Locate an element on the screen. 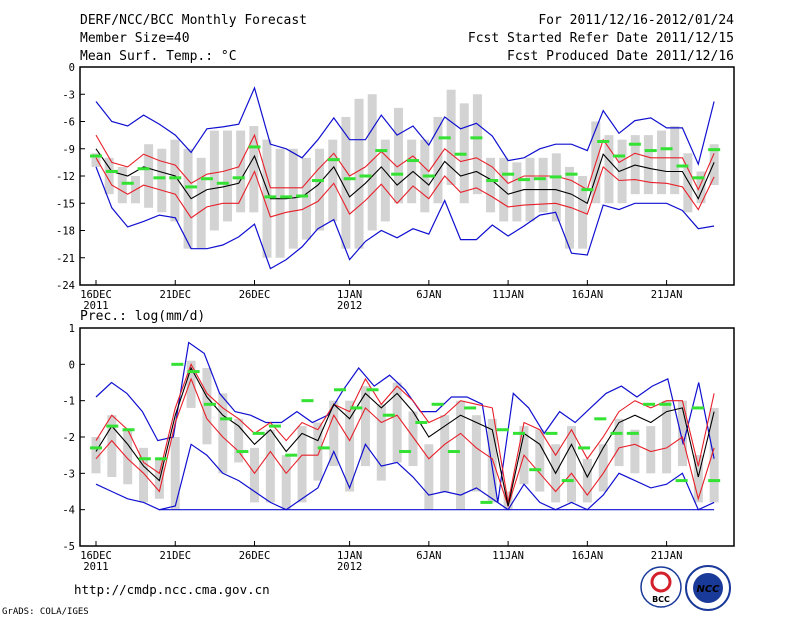 This screenshot has width=800, height=618. ncc-logo: NCC is located at coordinates (708, 588).